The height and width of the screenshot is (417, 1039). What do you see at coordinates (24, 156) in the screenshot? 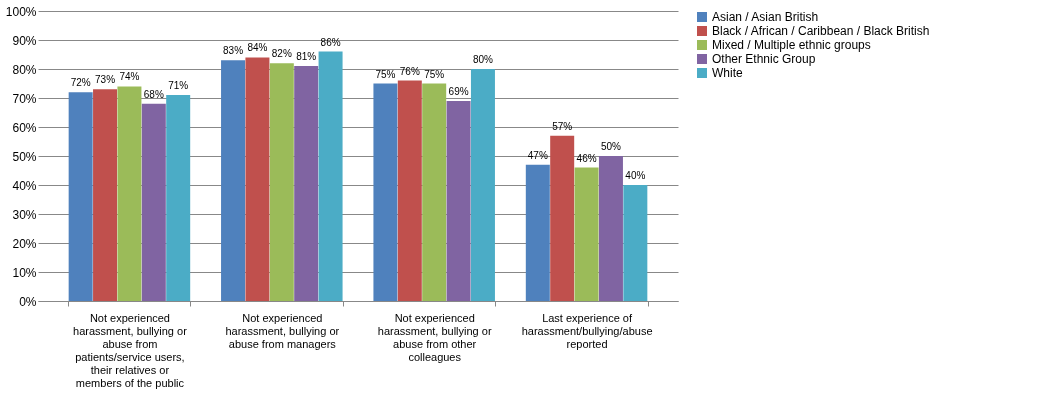
I see `y-tick-label: 50%` at bounding box center [24, 156].